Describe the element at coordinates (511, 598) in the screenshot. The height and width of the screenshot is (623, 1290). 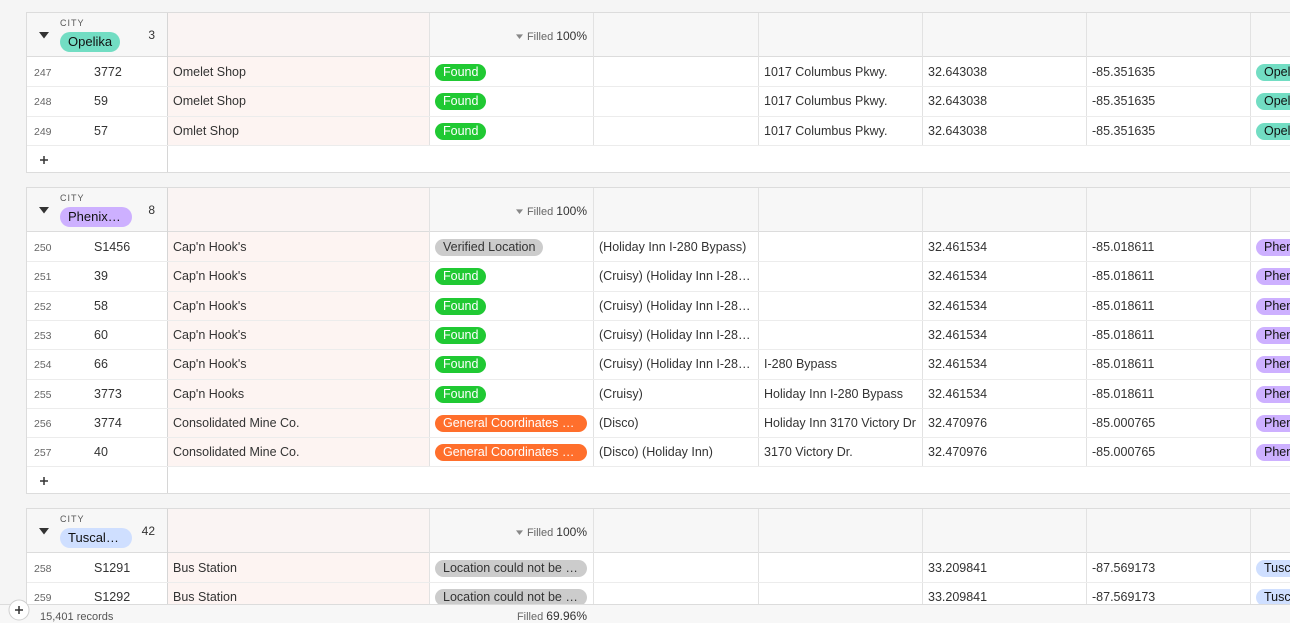
I see `status-pill: Location could not be verified` at that location.